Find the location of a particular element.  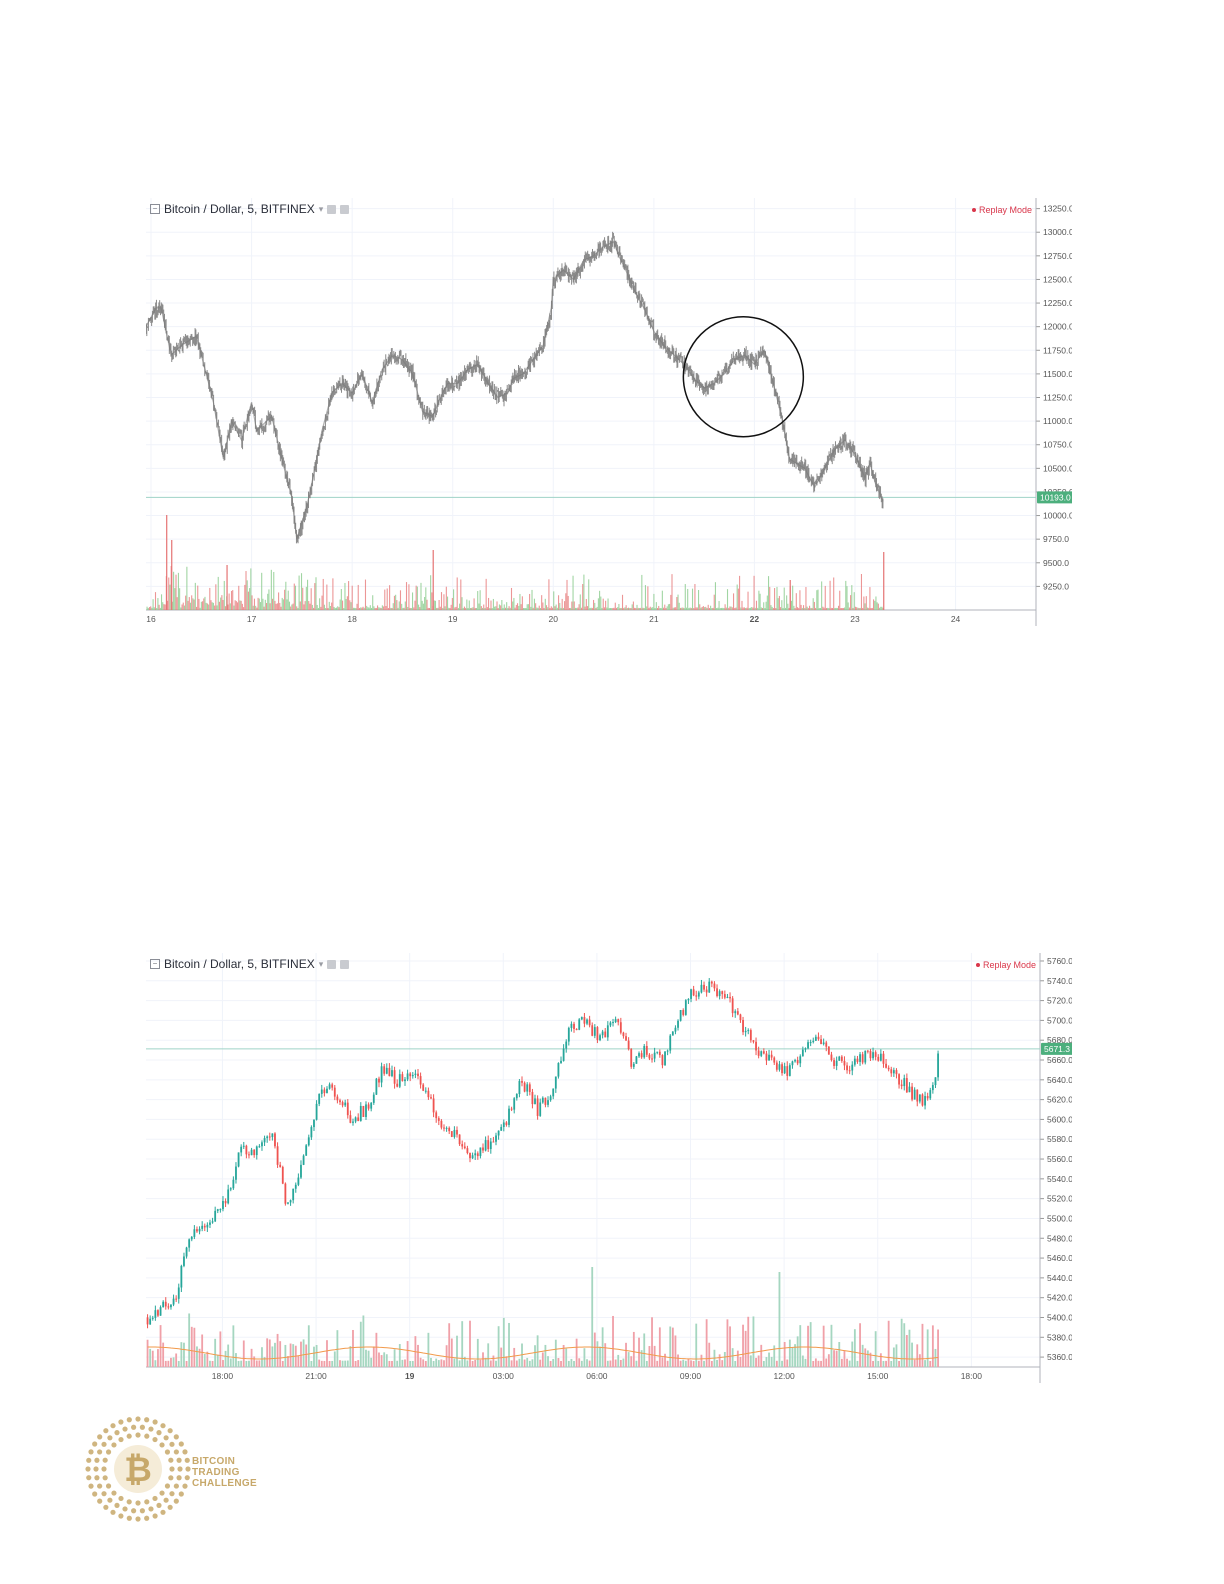

y-tick-label: 9250.0 is located at coordinates (1056, 586).